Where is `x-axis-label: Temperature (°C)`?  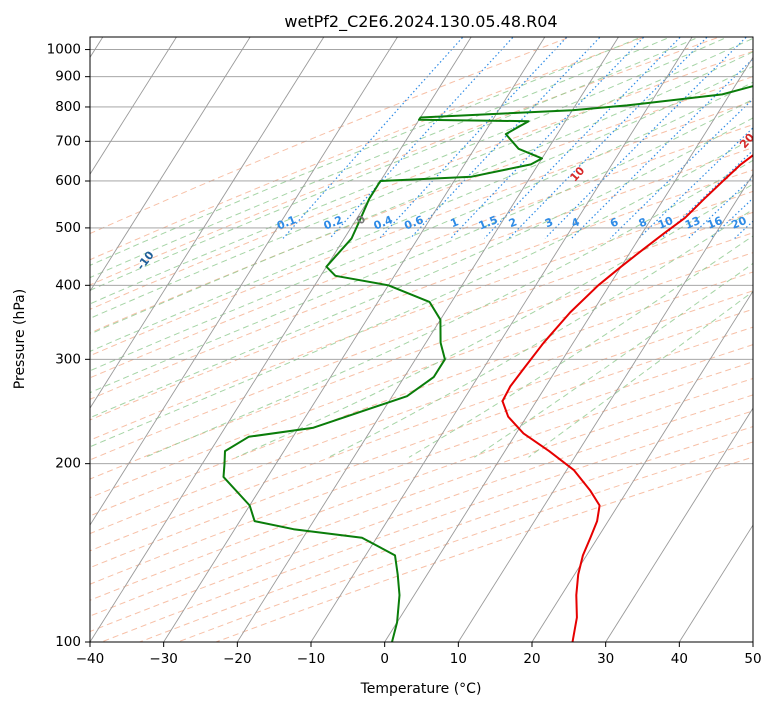
x-axis-label: Temperature (°C) is located at coordinates (421, 689).